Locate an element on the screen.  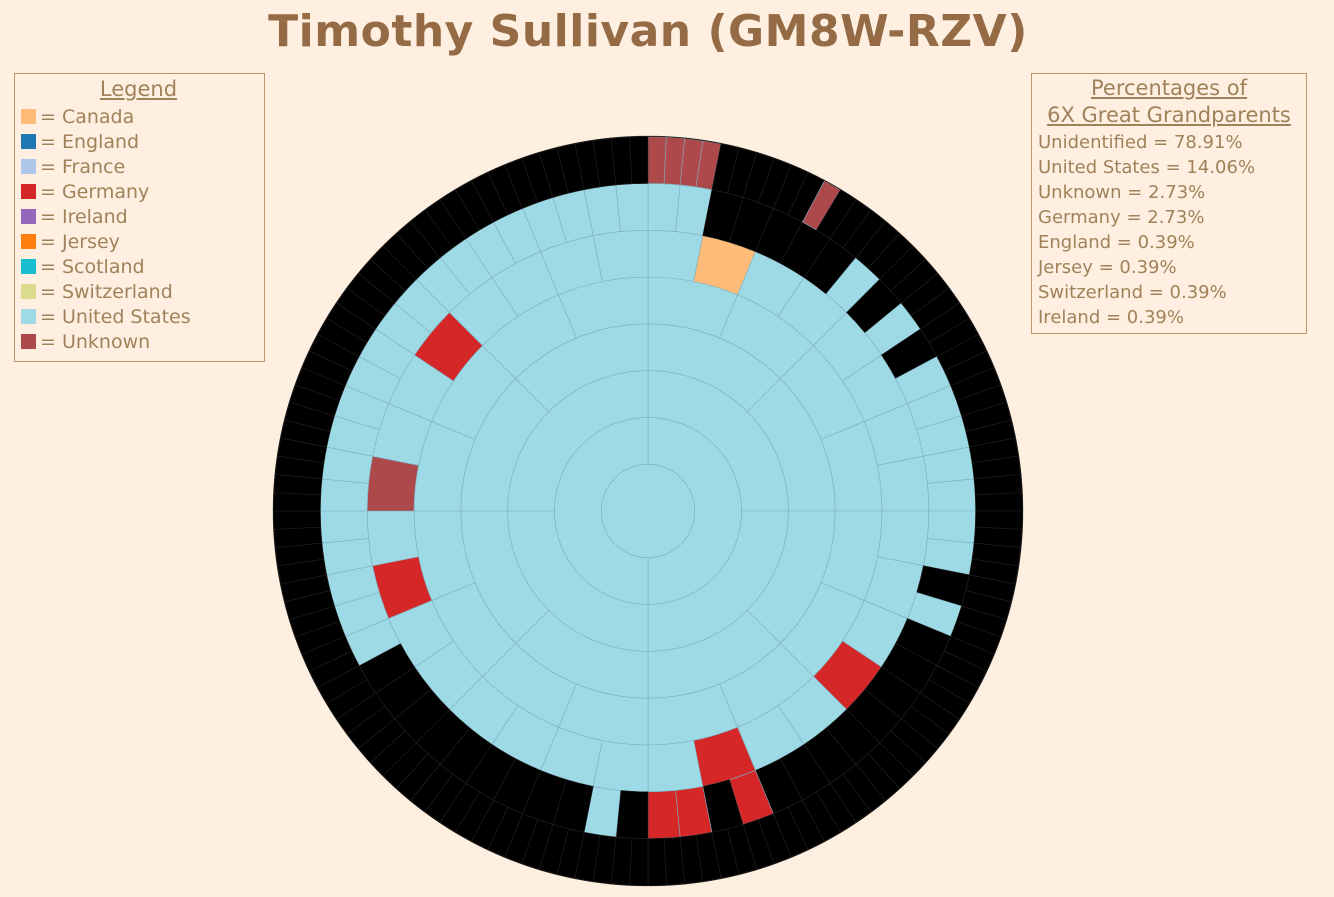
legend-item: = Switzerland is located at coordinates (138, 291).